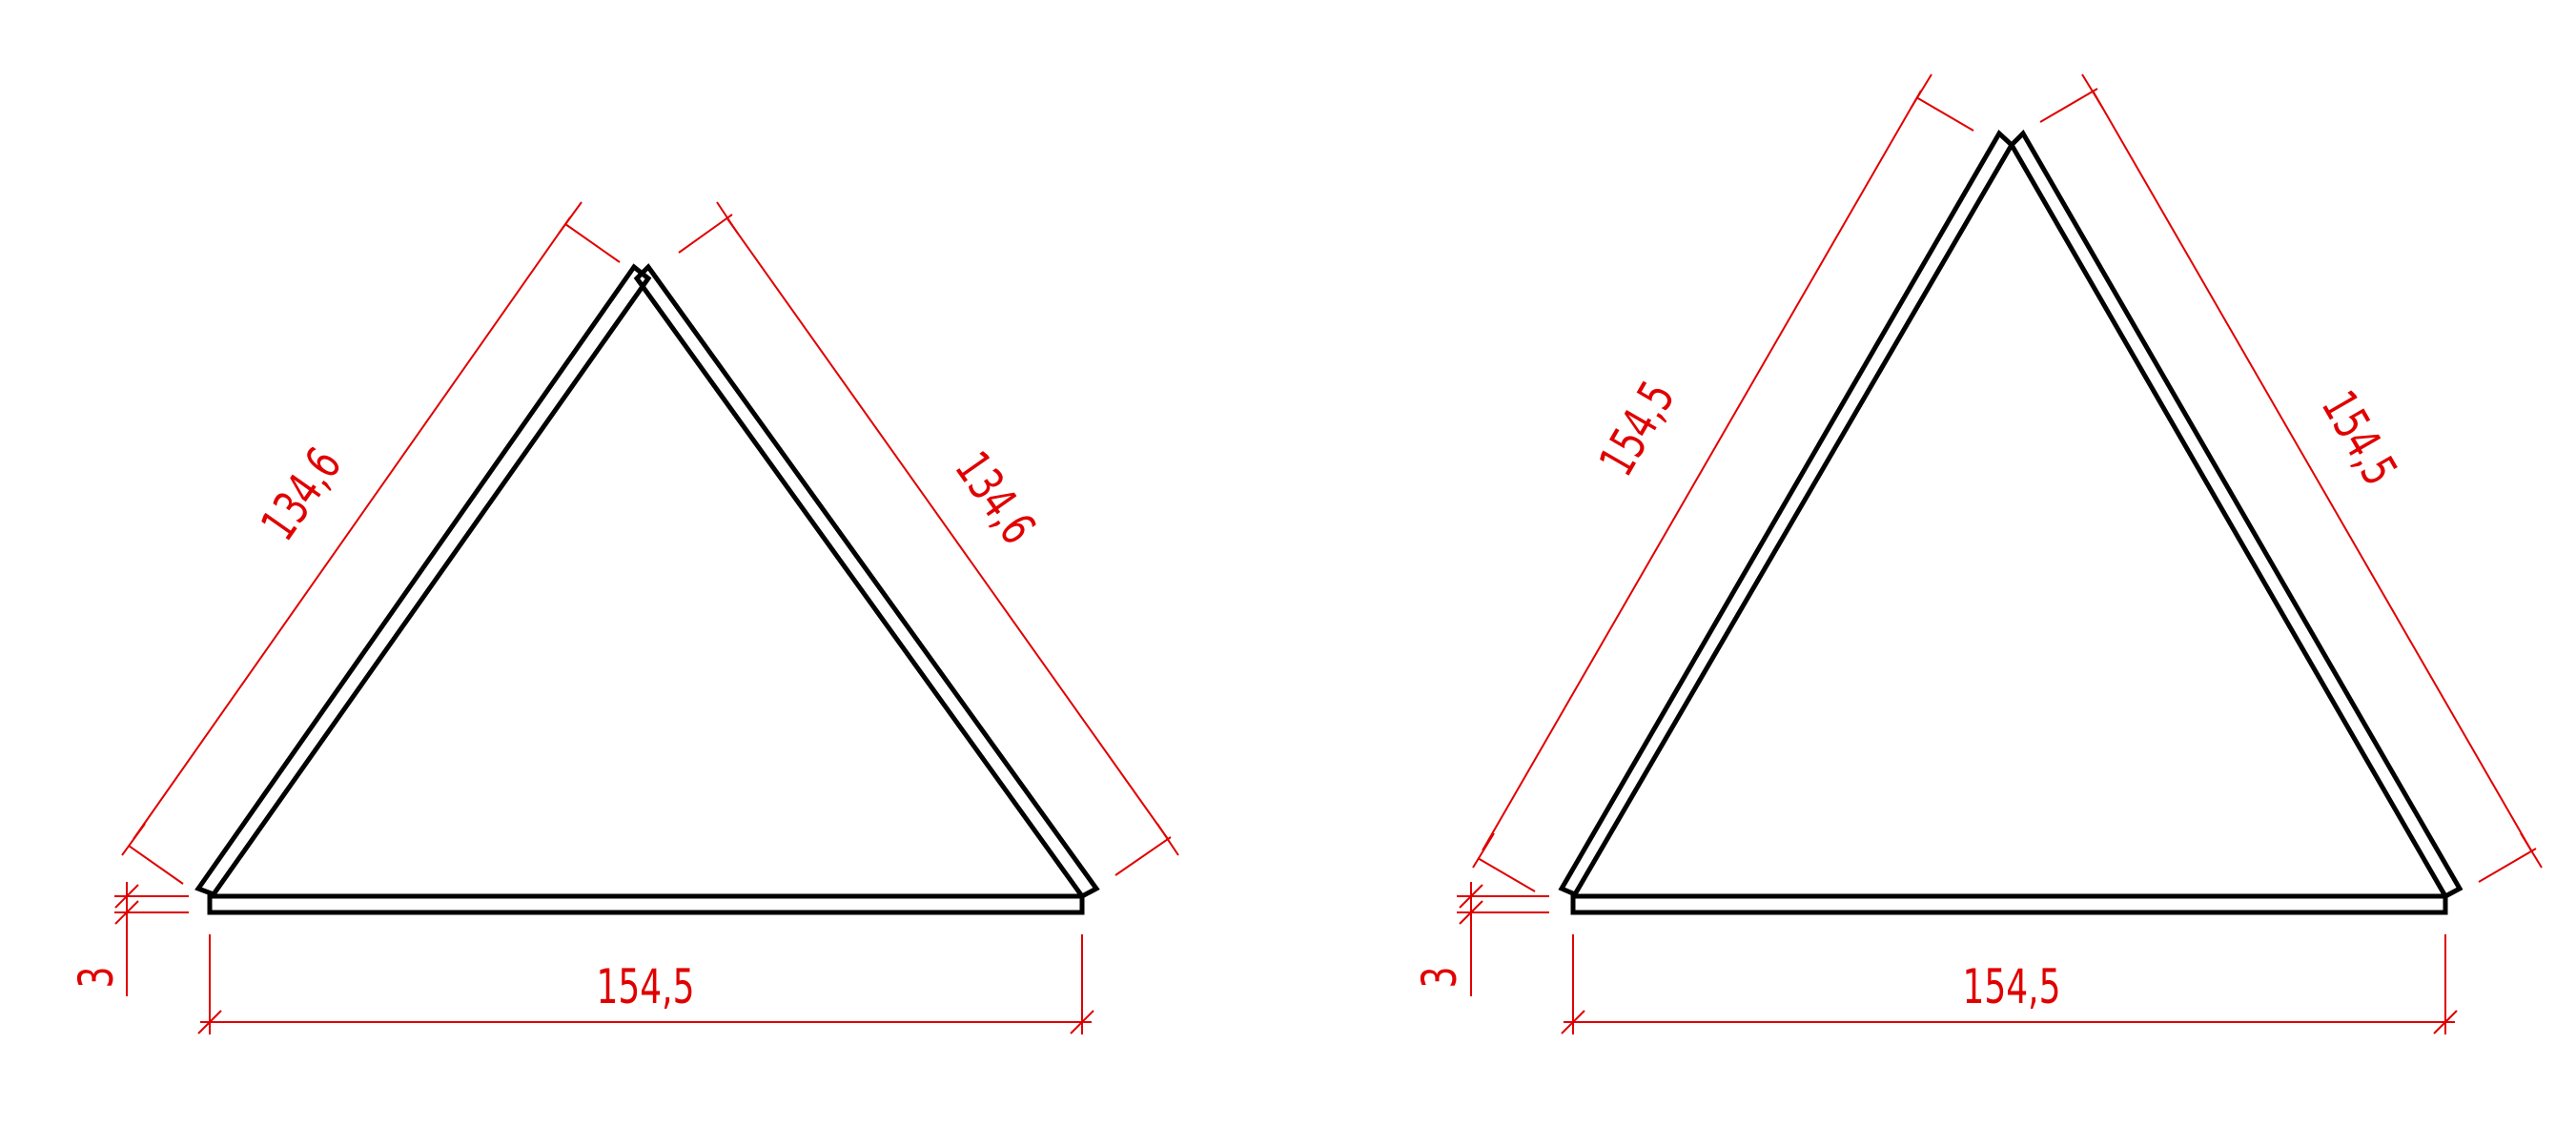  I want to click on dimension-base-2: 154,5, so click(2010, 984).